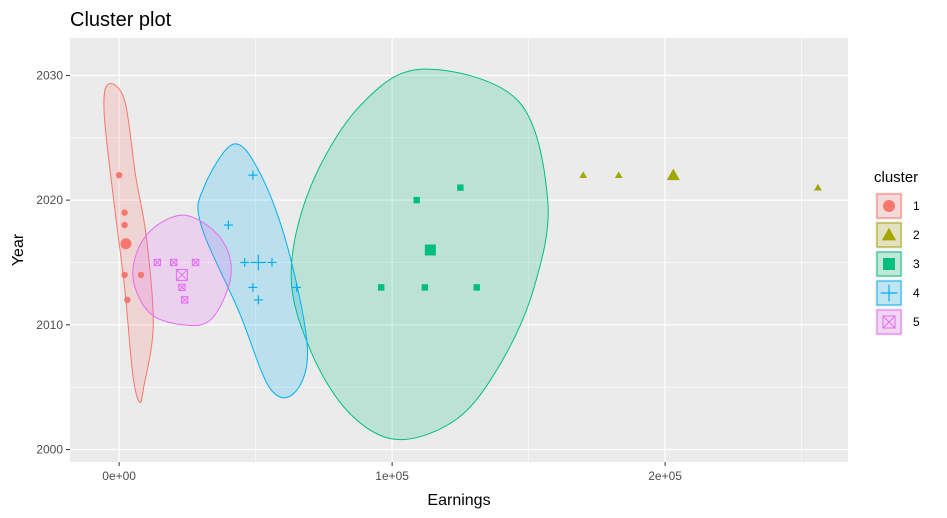 Image resolution: width=947 pixels, height=518 pixels. I want to click on legend-key-symbol-box, so click(889, 322).